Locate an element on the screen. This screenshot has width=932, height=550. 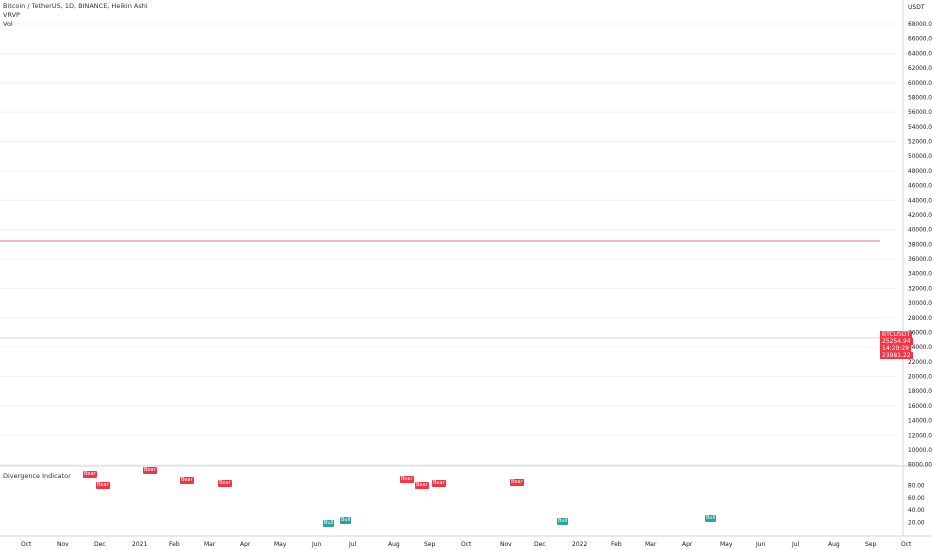
price-tick-label: 8000.00 is located at coordinates (920, 466).